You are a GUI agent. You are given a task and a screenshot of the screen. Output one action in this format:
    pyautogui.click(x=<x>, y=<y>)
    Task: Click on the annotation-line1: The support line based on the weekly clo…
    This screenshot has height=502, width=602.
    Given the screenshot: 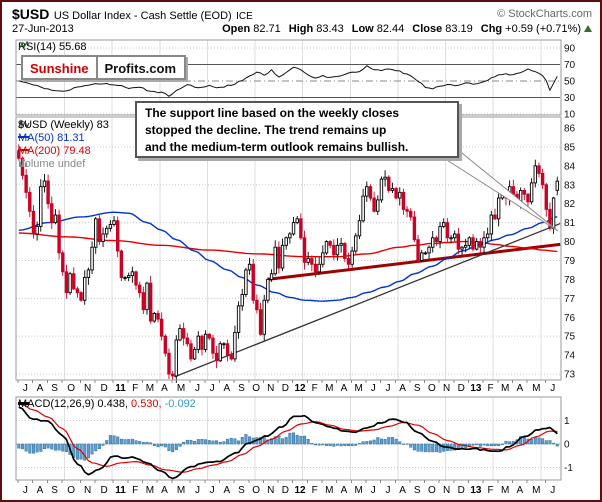 What is the action you would take?
    pyautogui.click(x=272, y=113)
    